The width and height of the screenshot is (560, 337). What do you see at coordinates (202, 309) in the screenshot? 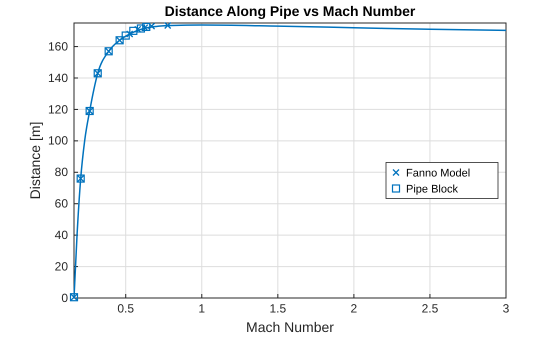
I see `x-tick-label: 1` at bounding box center [202, 309].